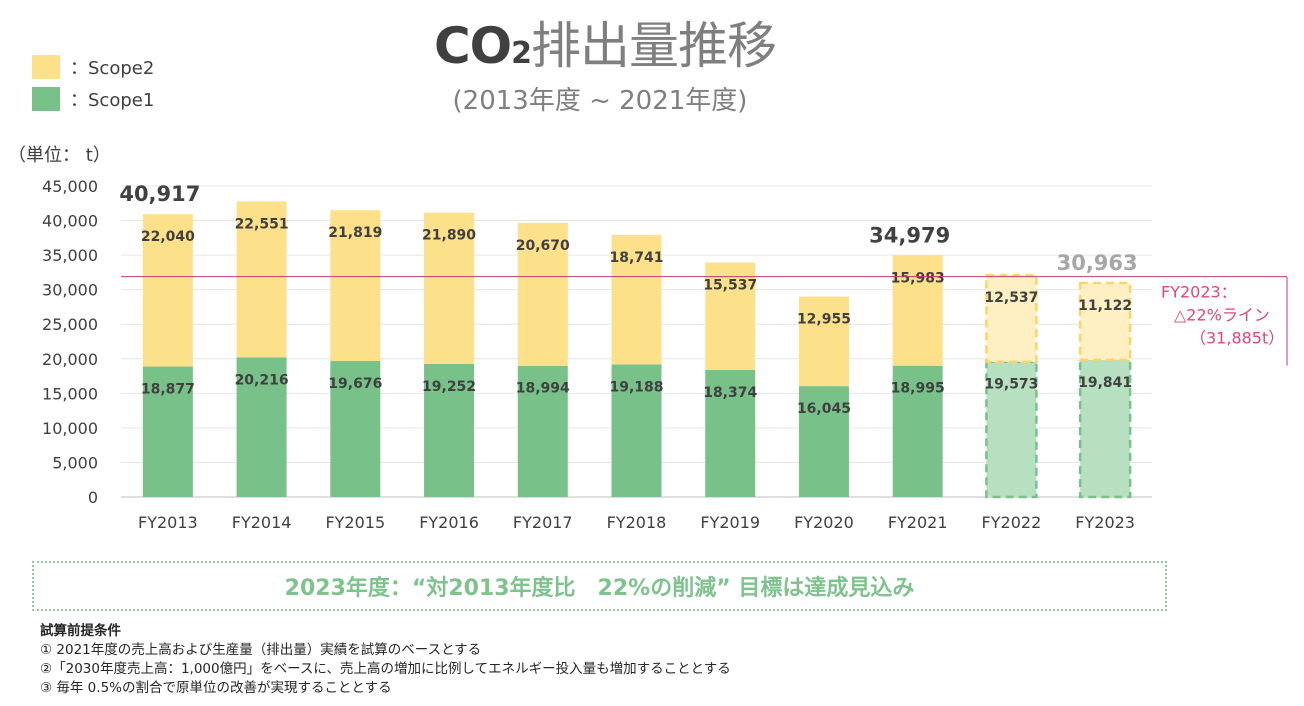  I want to click on unit-label: （単位： t）, so click(59, 155).